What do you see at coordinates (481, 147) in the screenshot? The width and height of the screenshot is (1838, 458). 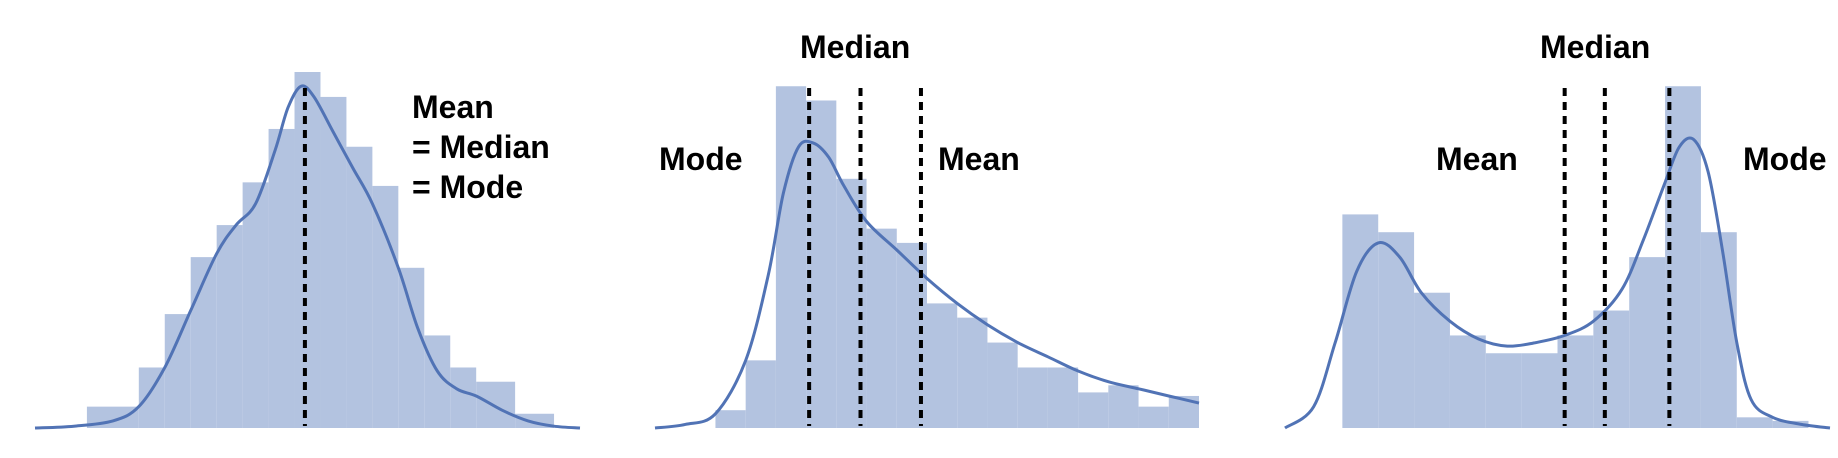 I see `label-equals-median: = Median` at bounding box center [481, 147].